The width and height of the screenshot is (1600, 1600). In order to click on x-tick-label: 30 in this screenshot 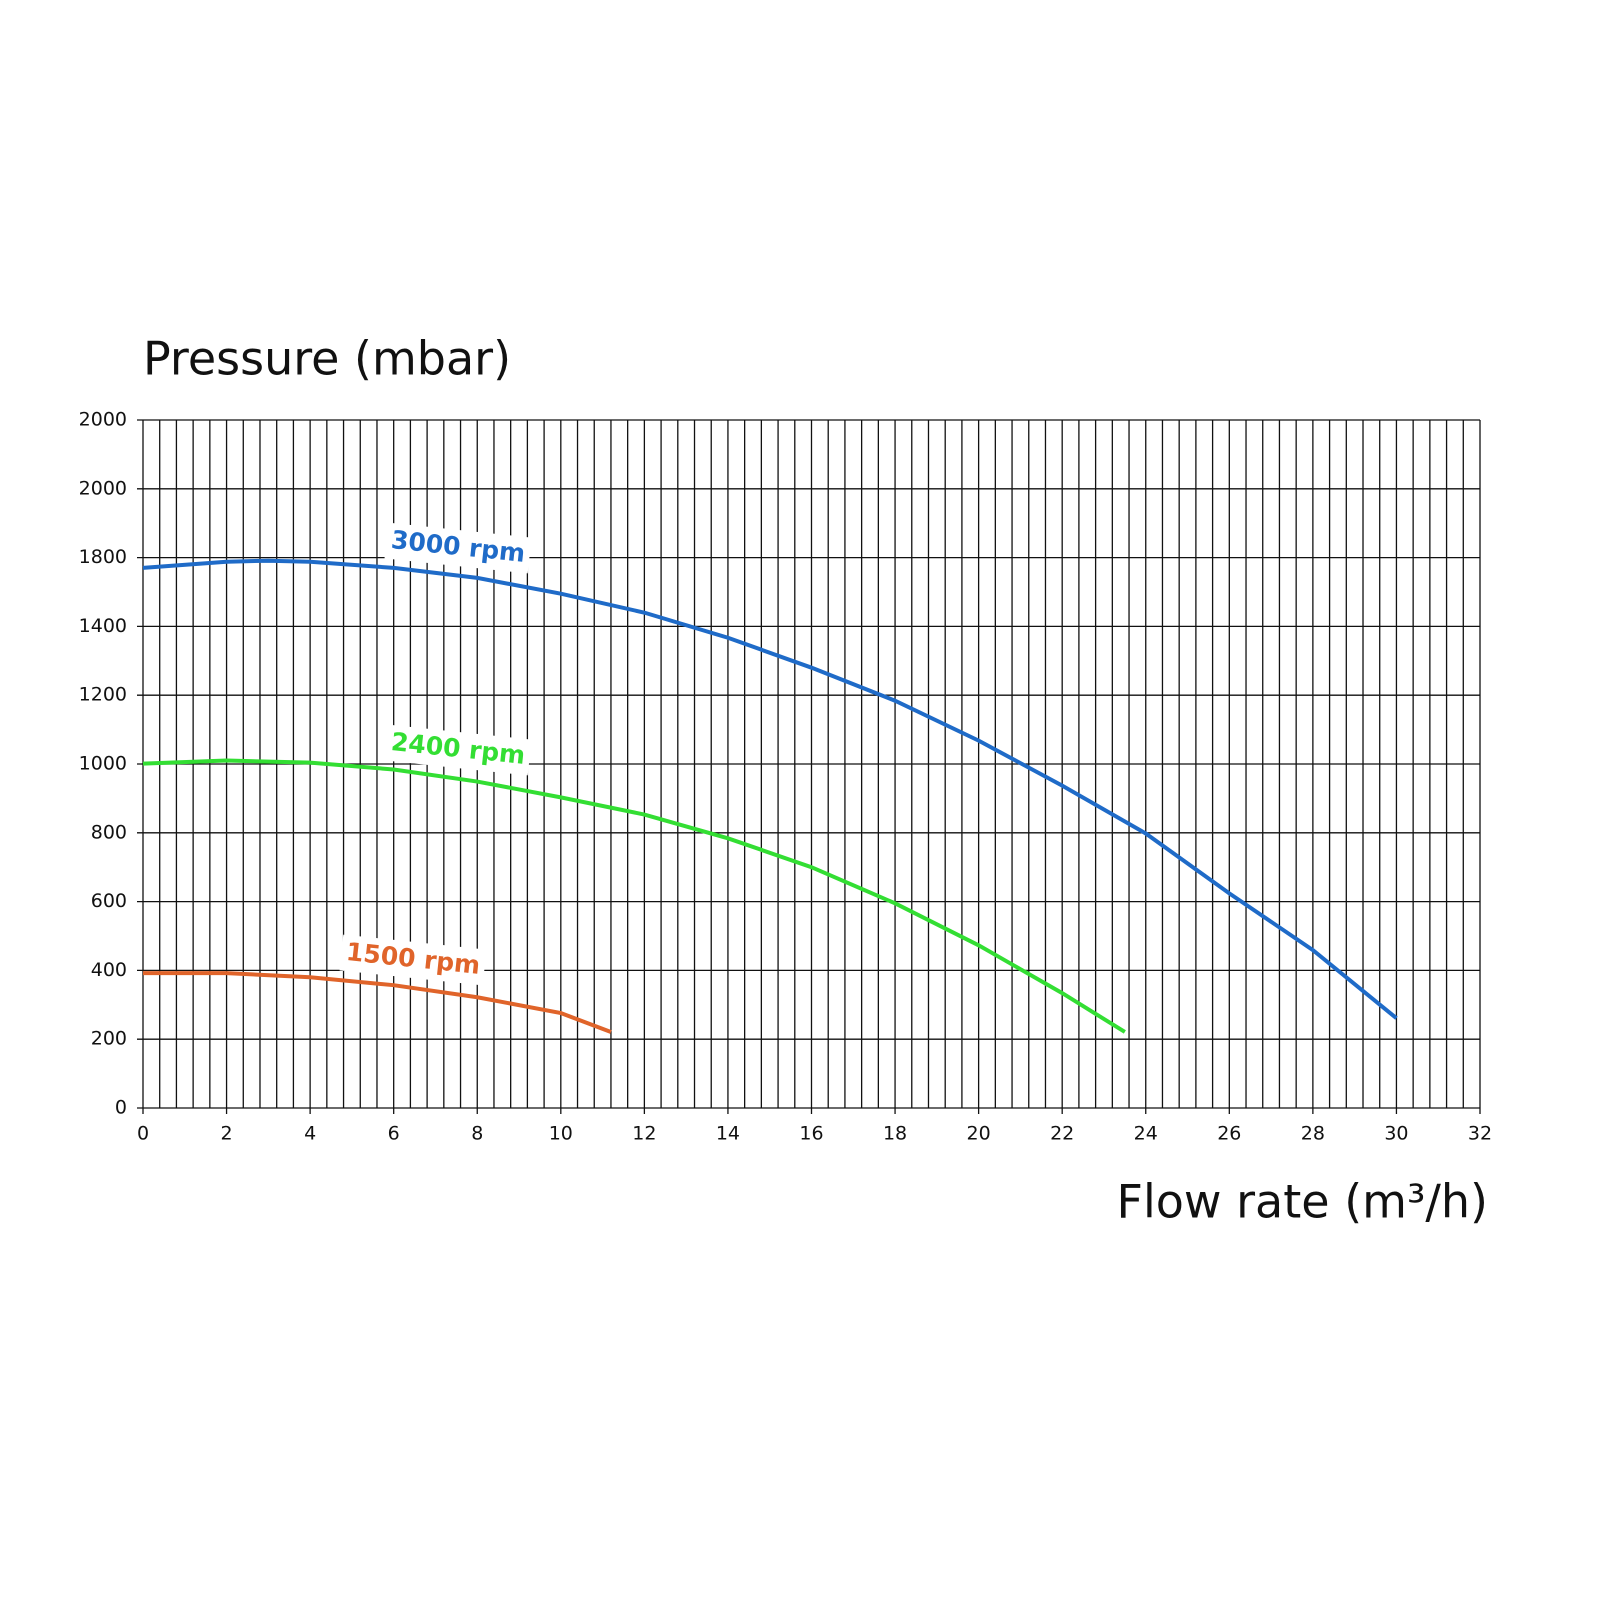, I will do `click(1396, 1134)`.